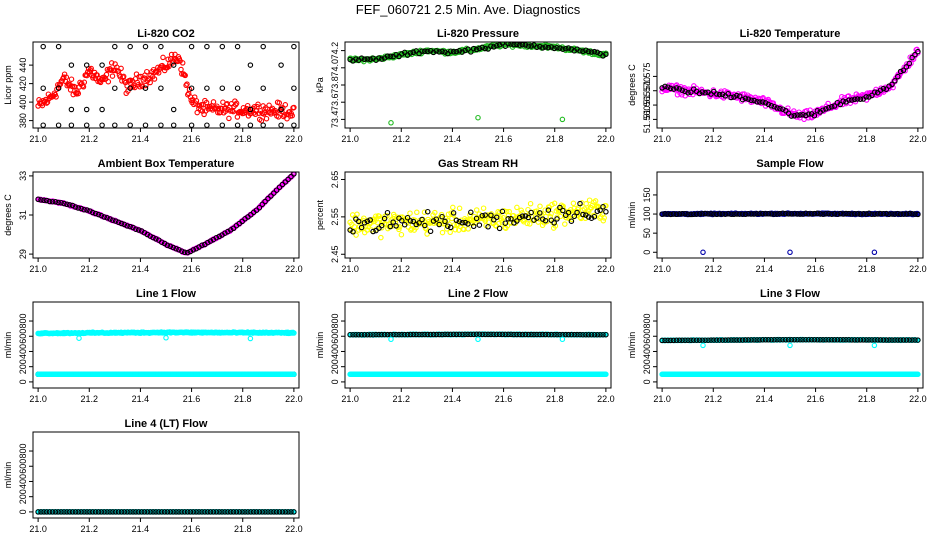  I want to click on y-tick-label: 380, so click(23, 120).